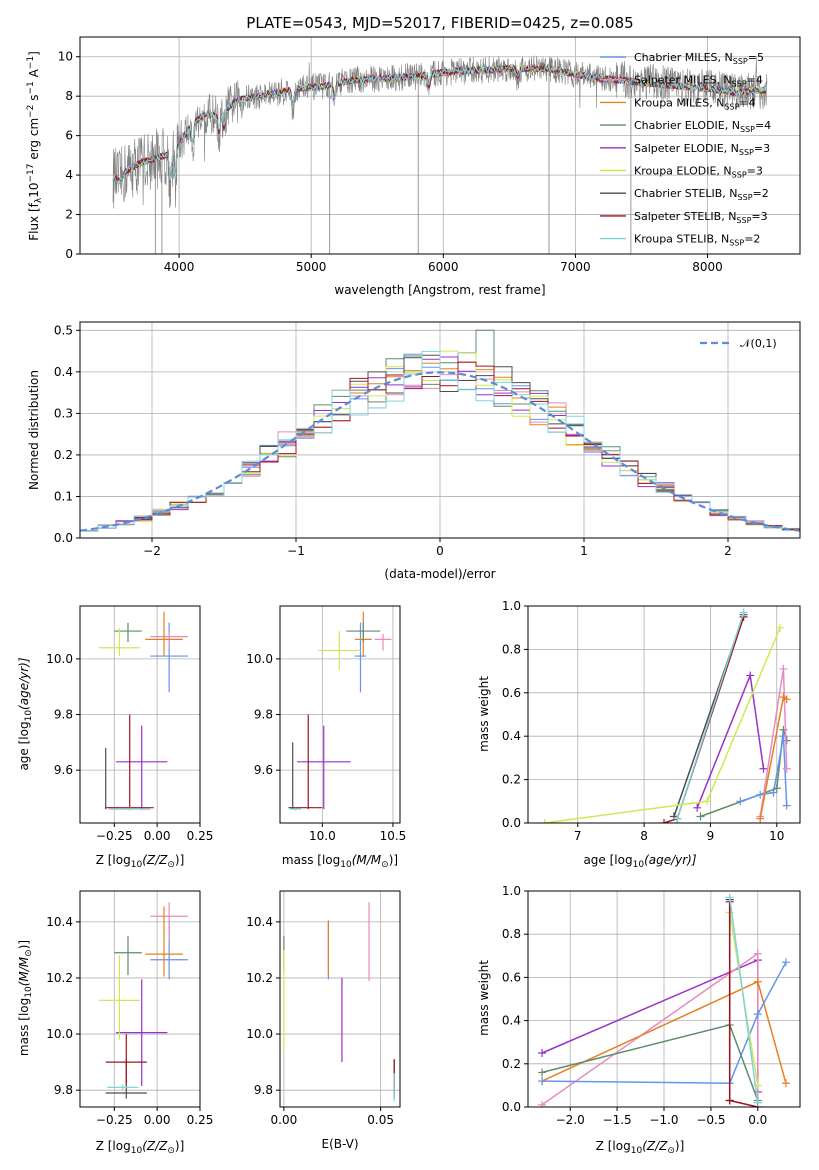 The width and height of the screenshot is (819, 1170). I want to click on mass_weight_vs_Z-xtick-label: −1.0, so click(663, 1120).